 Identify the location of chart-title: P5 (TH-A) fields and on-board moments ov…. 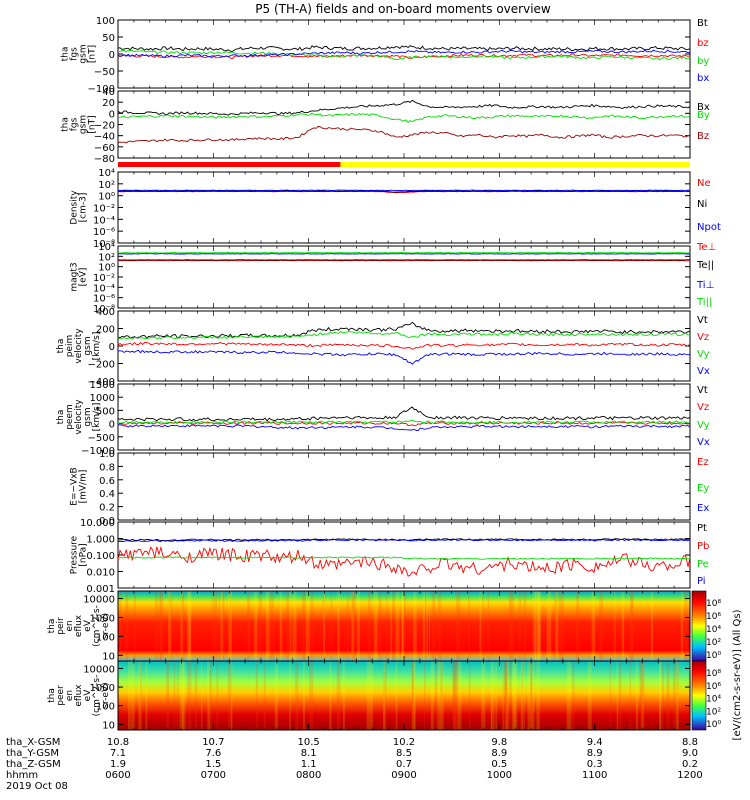
(403, 9).